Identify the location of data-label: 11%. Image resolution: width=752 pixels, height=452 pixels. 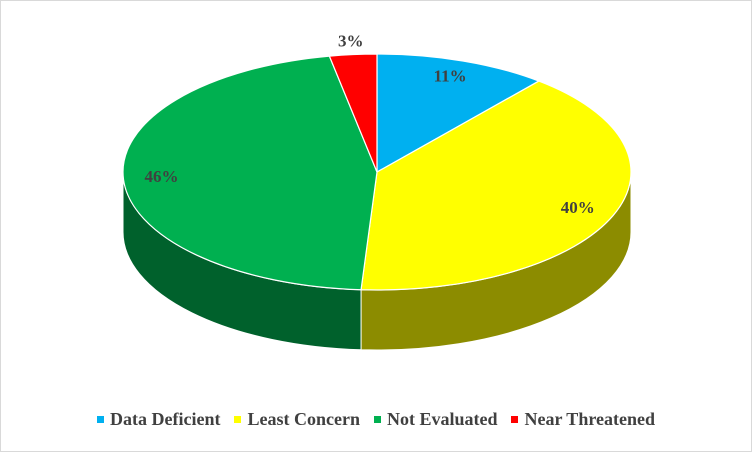
(450, 76).